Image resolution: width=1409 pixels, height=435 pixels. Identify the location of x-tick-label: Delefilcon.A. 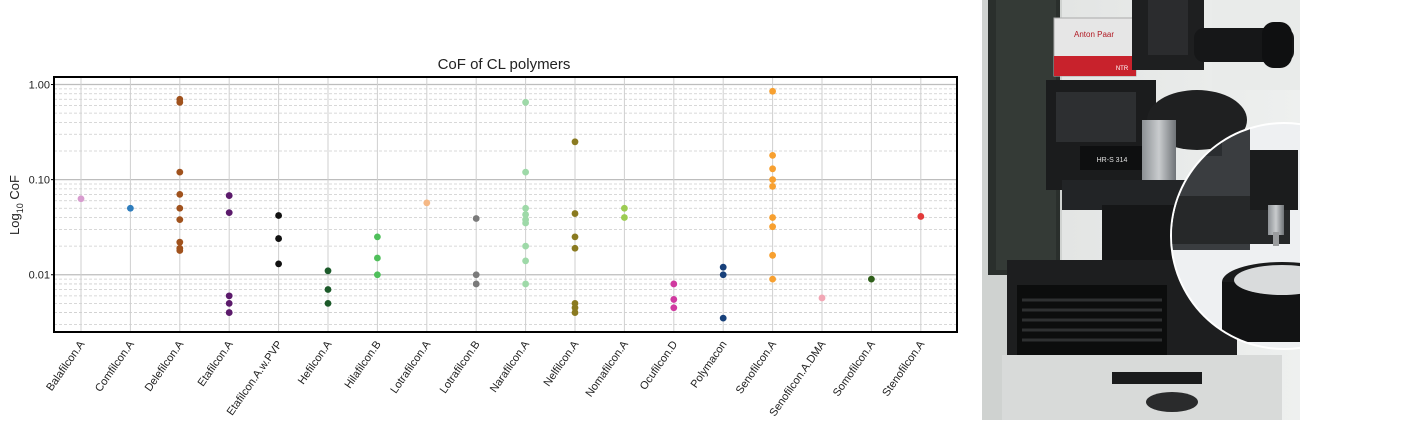
(165, 366).